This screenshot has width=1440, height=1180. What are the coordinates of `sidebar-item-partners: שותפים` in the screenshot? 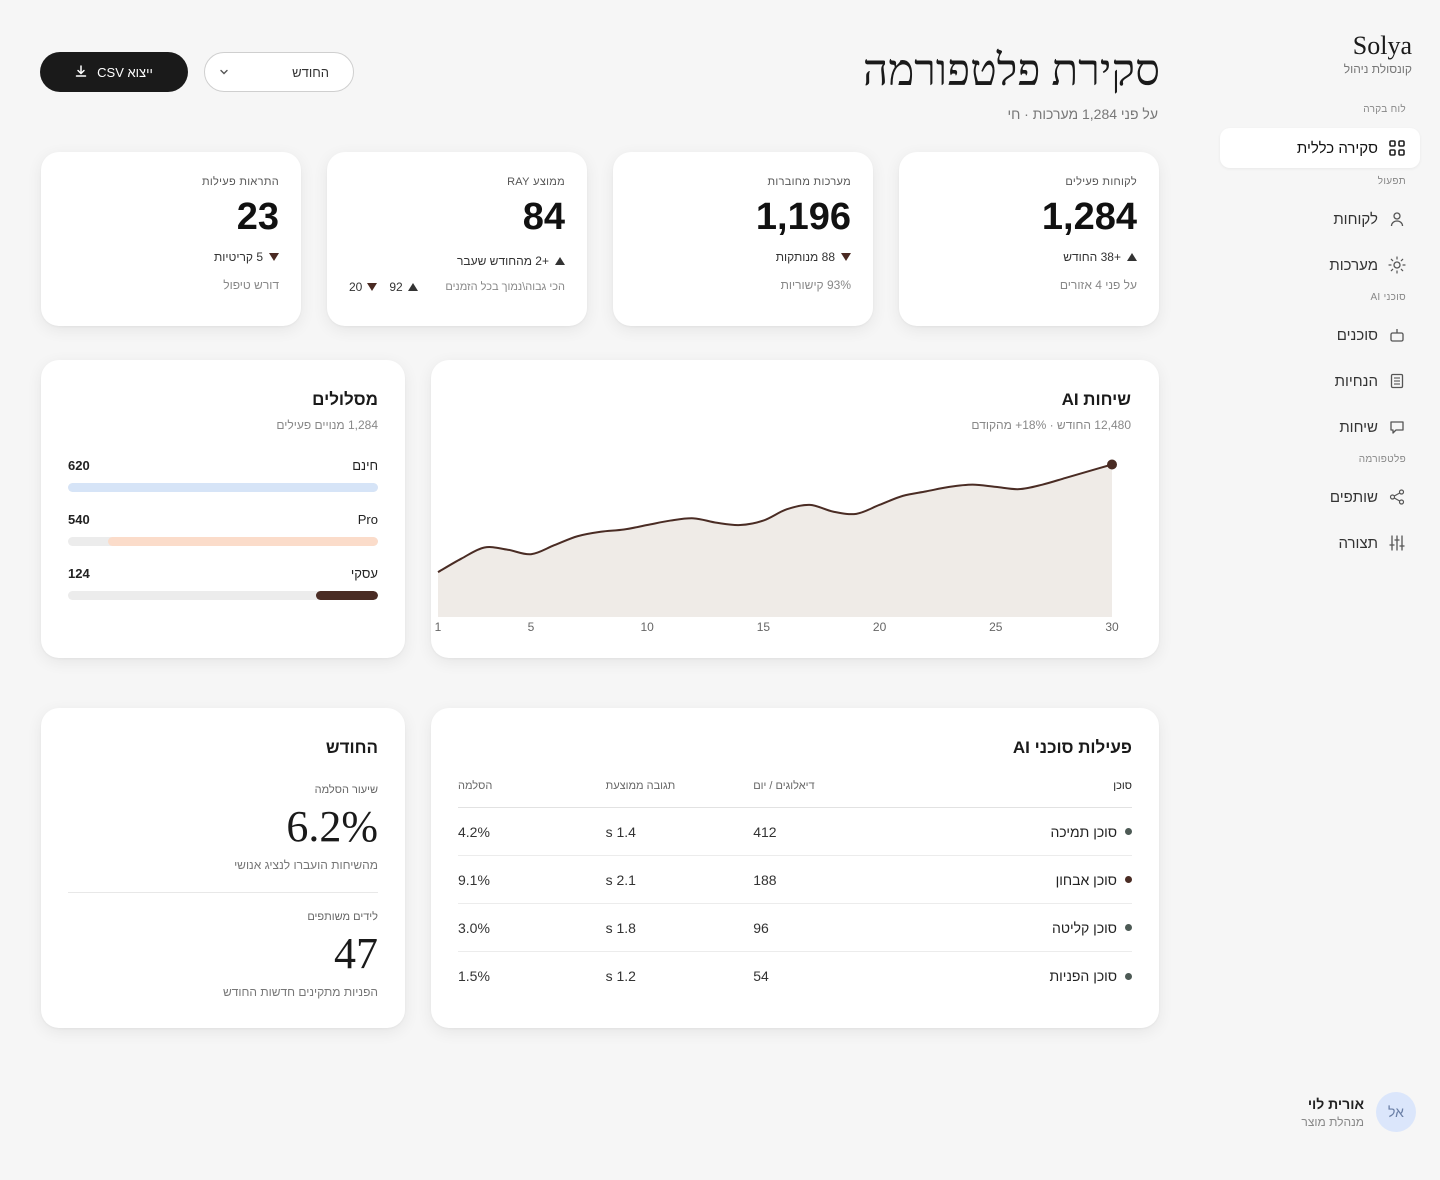 It's located at (1368, 497).